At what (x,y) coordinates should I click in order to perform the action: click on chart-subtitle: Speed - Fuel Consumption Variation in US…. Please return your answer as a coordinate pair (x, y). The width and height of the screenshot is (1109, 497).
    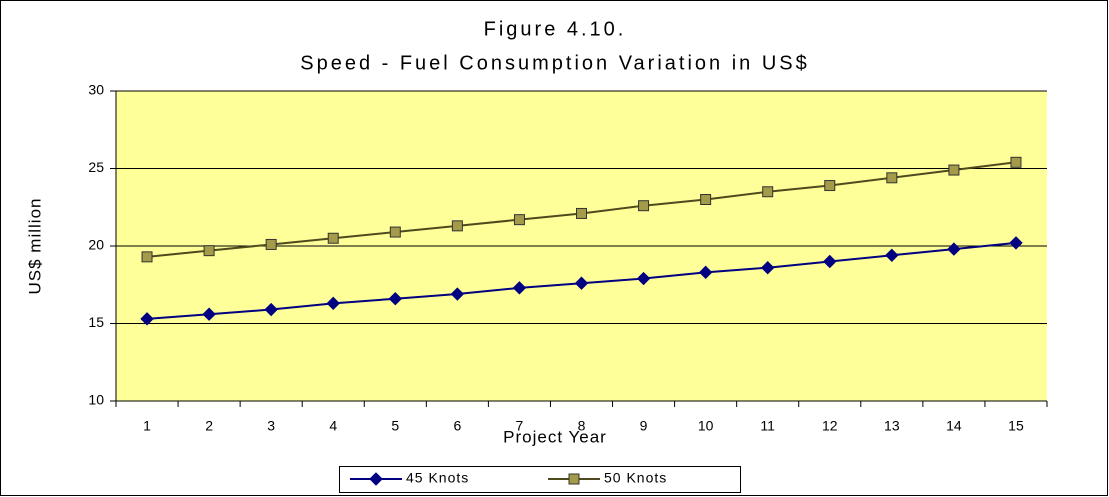
    Looking at the image, I should click on (555, 63).